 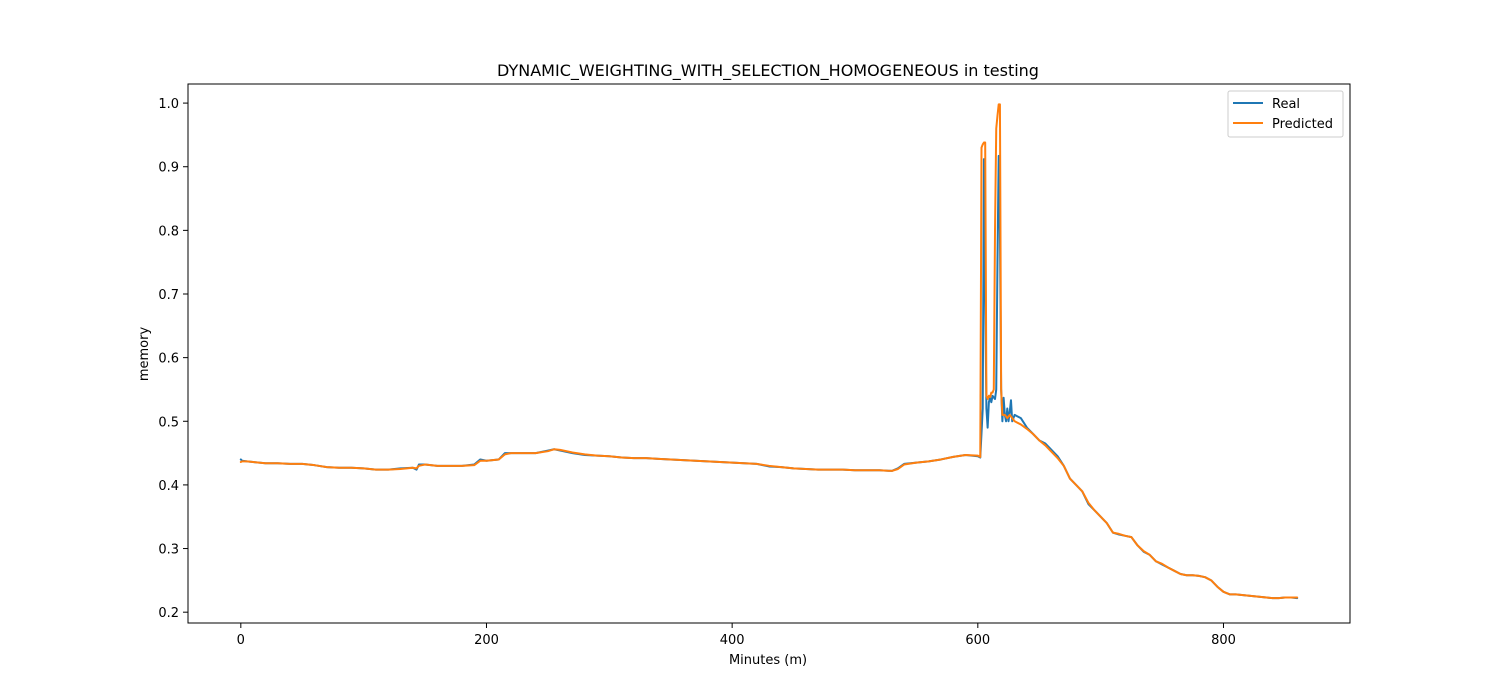 What do you see at coordinates (168, 231) in the screenshot?
I see `y-tick-label: 0.8` at bounding box center [168, 231].